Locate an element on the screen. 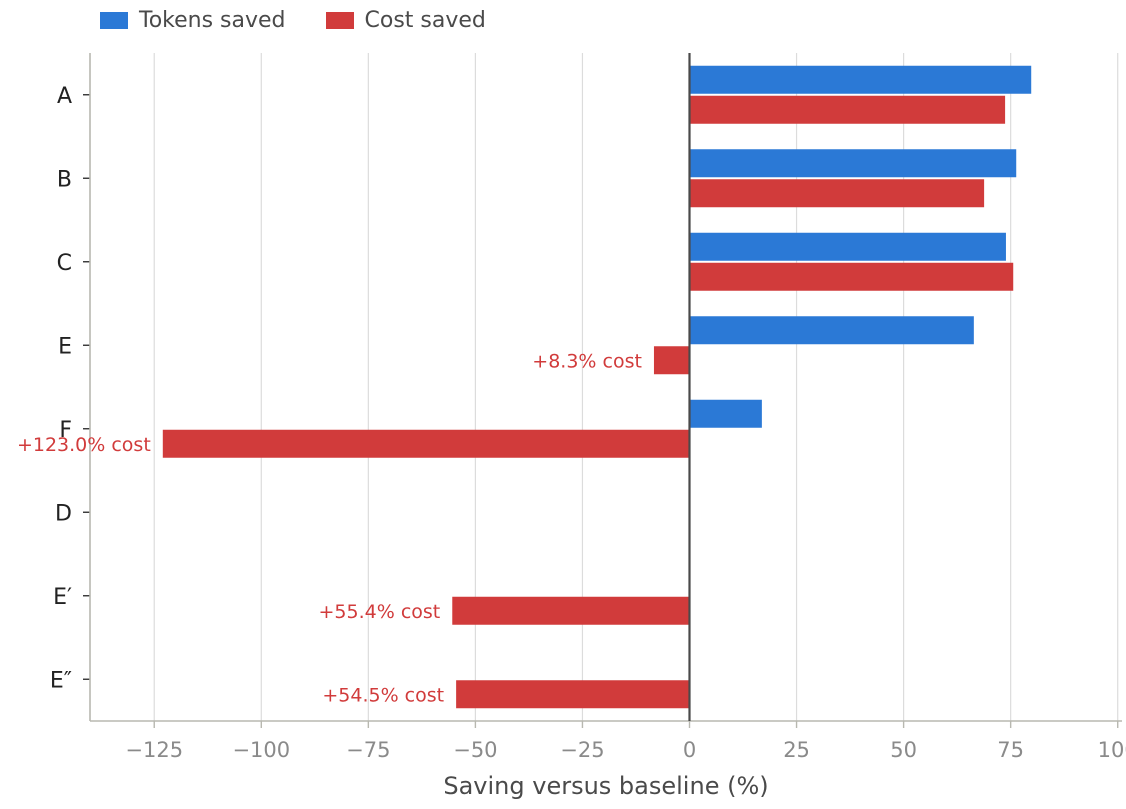  bar-annotation: +55.4% cost is located at coordinates (380, 612).